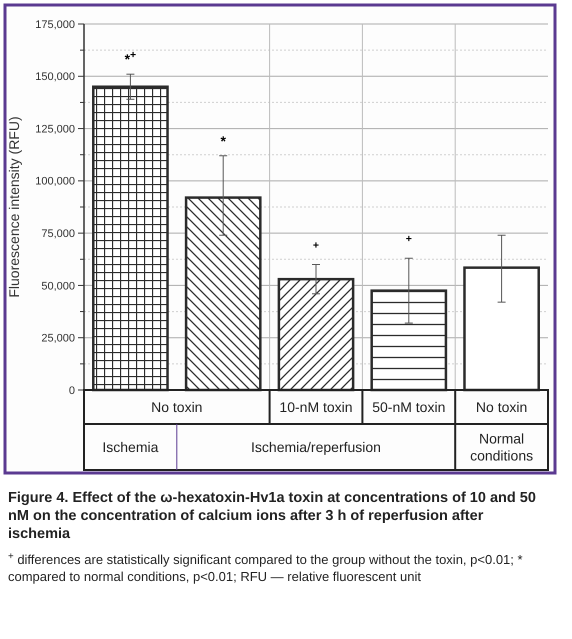 This screenshot has height=639, width=572. I want to click on y-tick-label: 25,000, so click(58, 338).